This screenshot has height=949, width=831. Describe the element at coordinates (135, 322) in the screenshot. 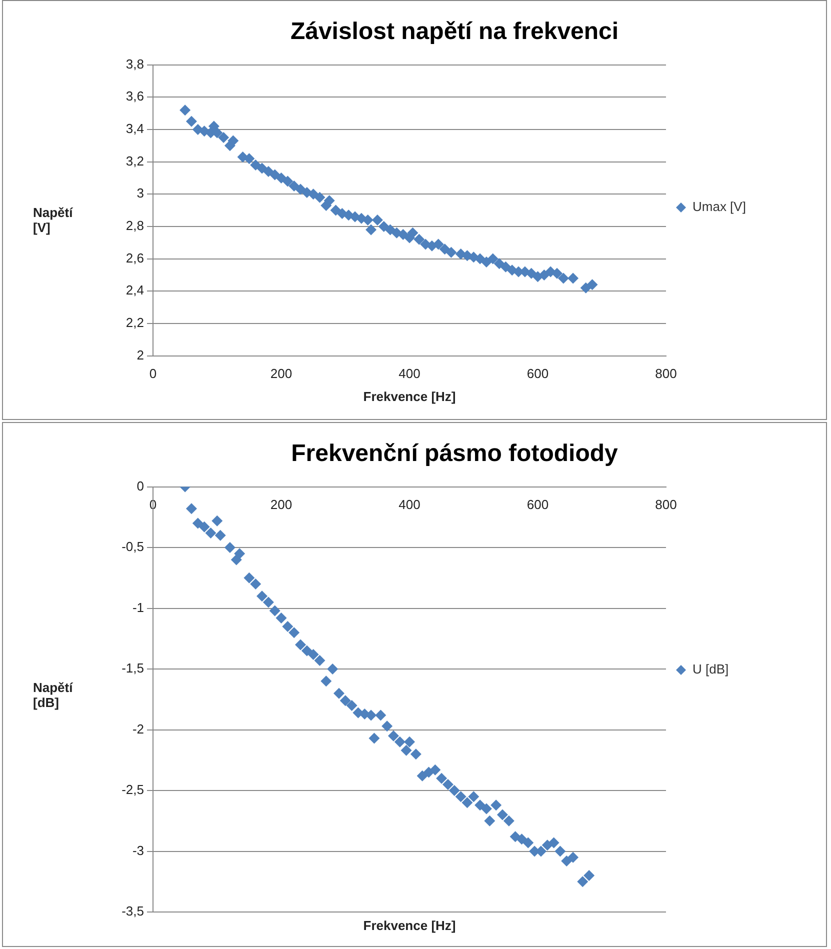

I see `y-tick-label: 2,2` at that location.